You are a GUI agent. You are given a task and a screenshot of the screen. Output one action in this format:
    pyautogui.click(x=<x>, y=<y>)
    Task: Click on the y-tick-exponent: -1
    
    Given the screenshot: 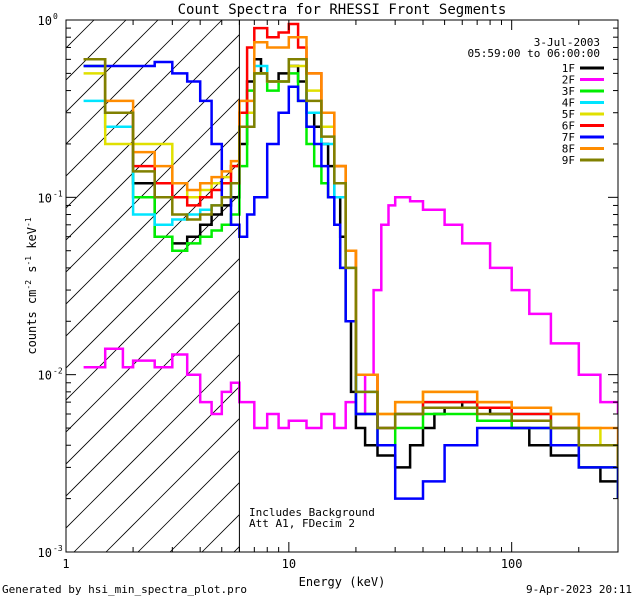 What is the action you would take?
    pyautogui.click(x=58, y=193)
    